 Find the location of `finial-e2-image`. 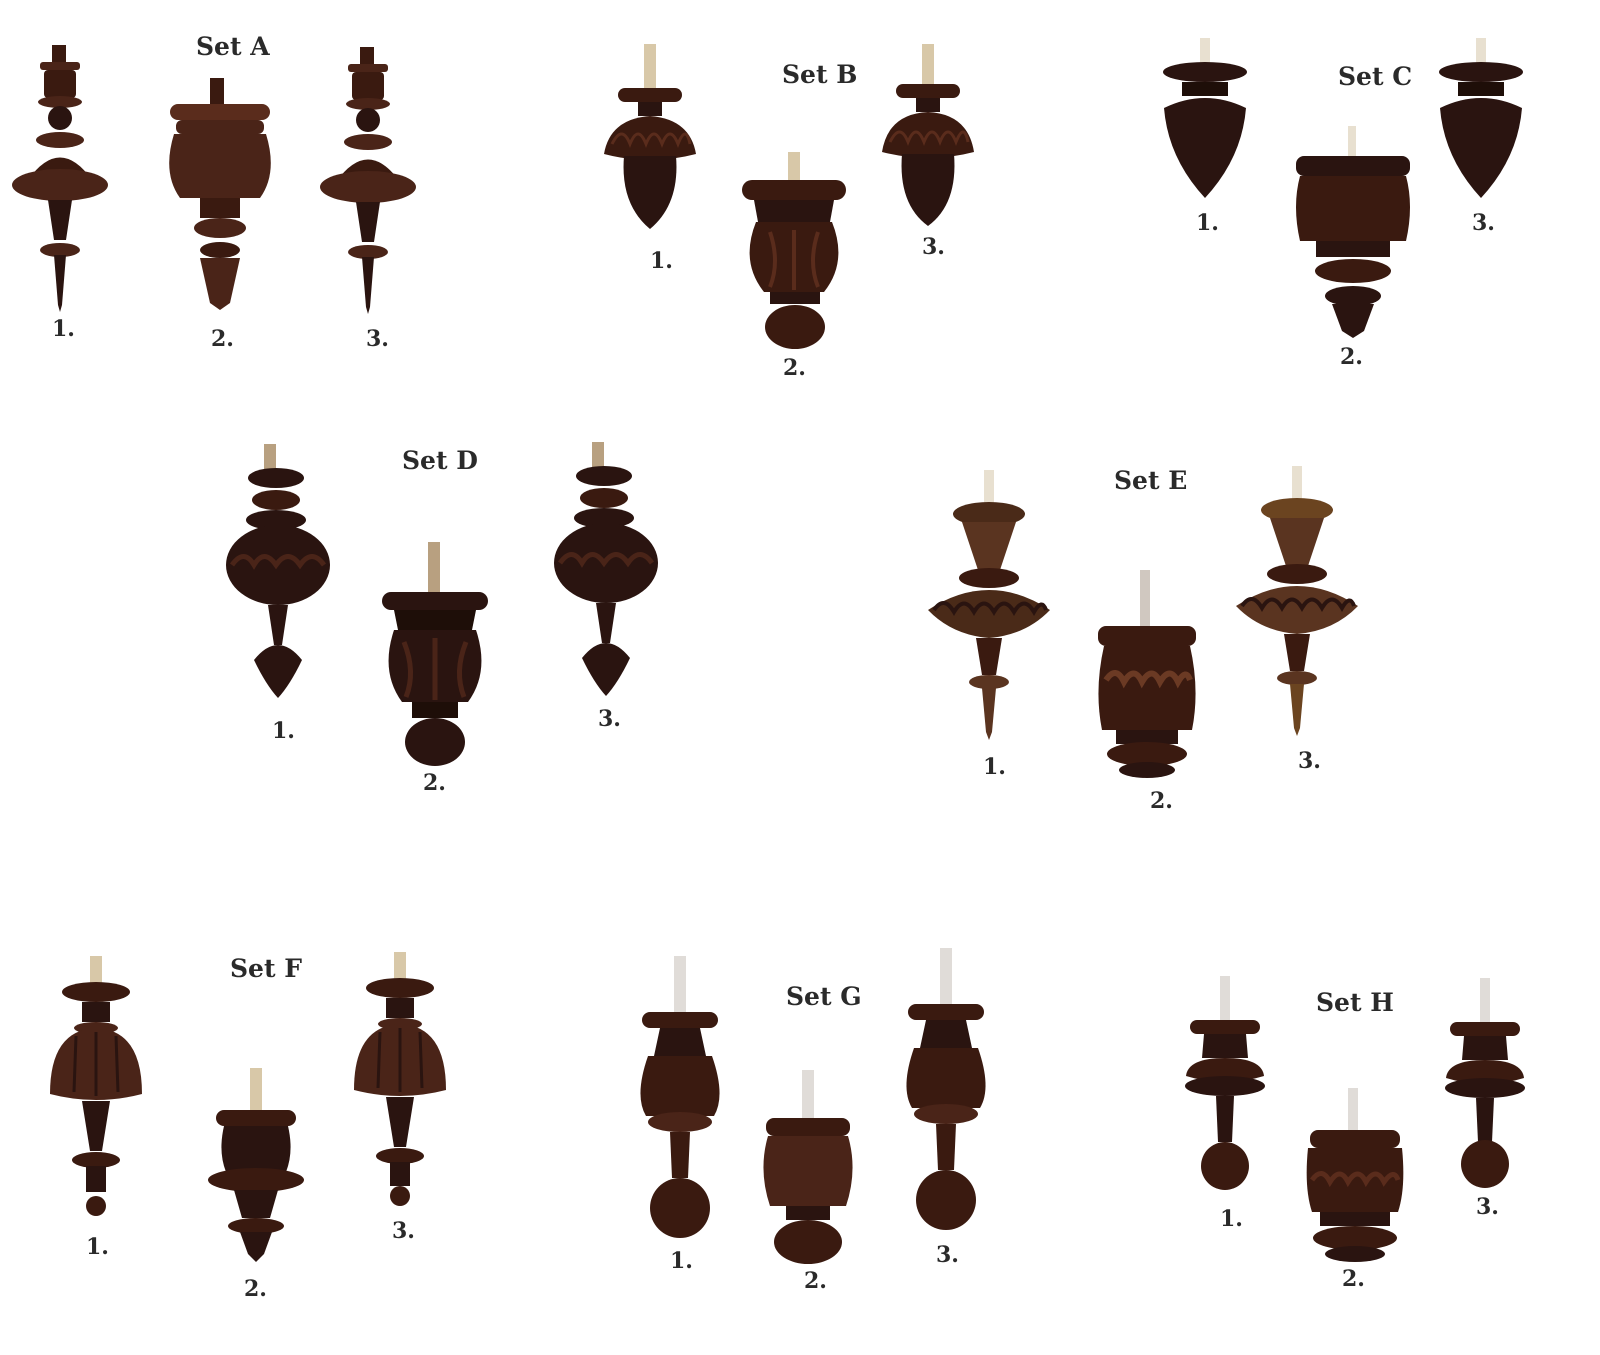

finial-e2-image is located at coordinates (1147, 674).